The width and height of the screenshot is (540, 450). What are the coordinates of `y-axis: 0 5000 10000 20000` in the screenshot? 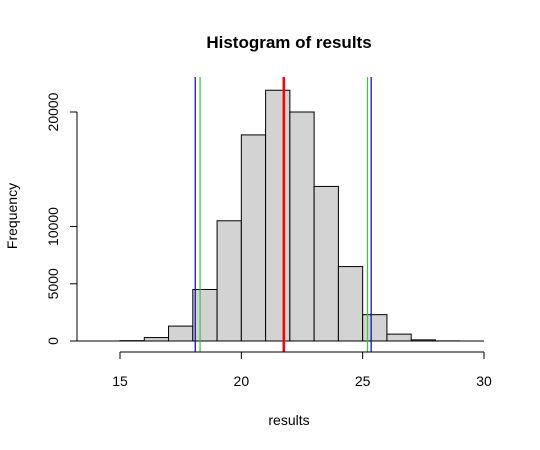 It's located at (61, 218).